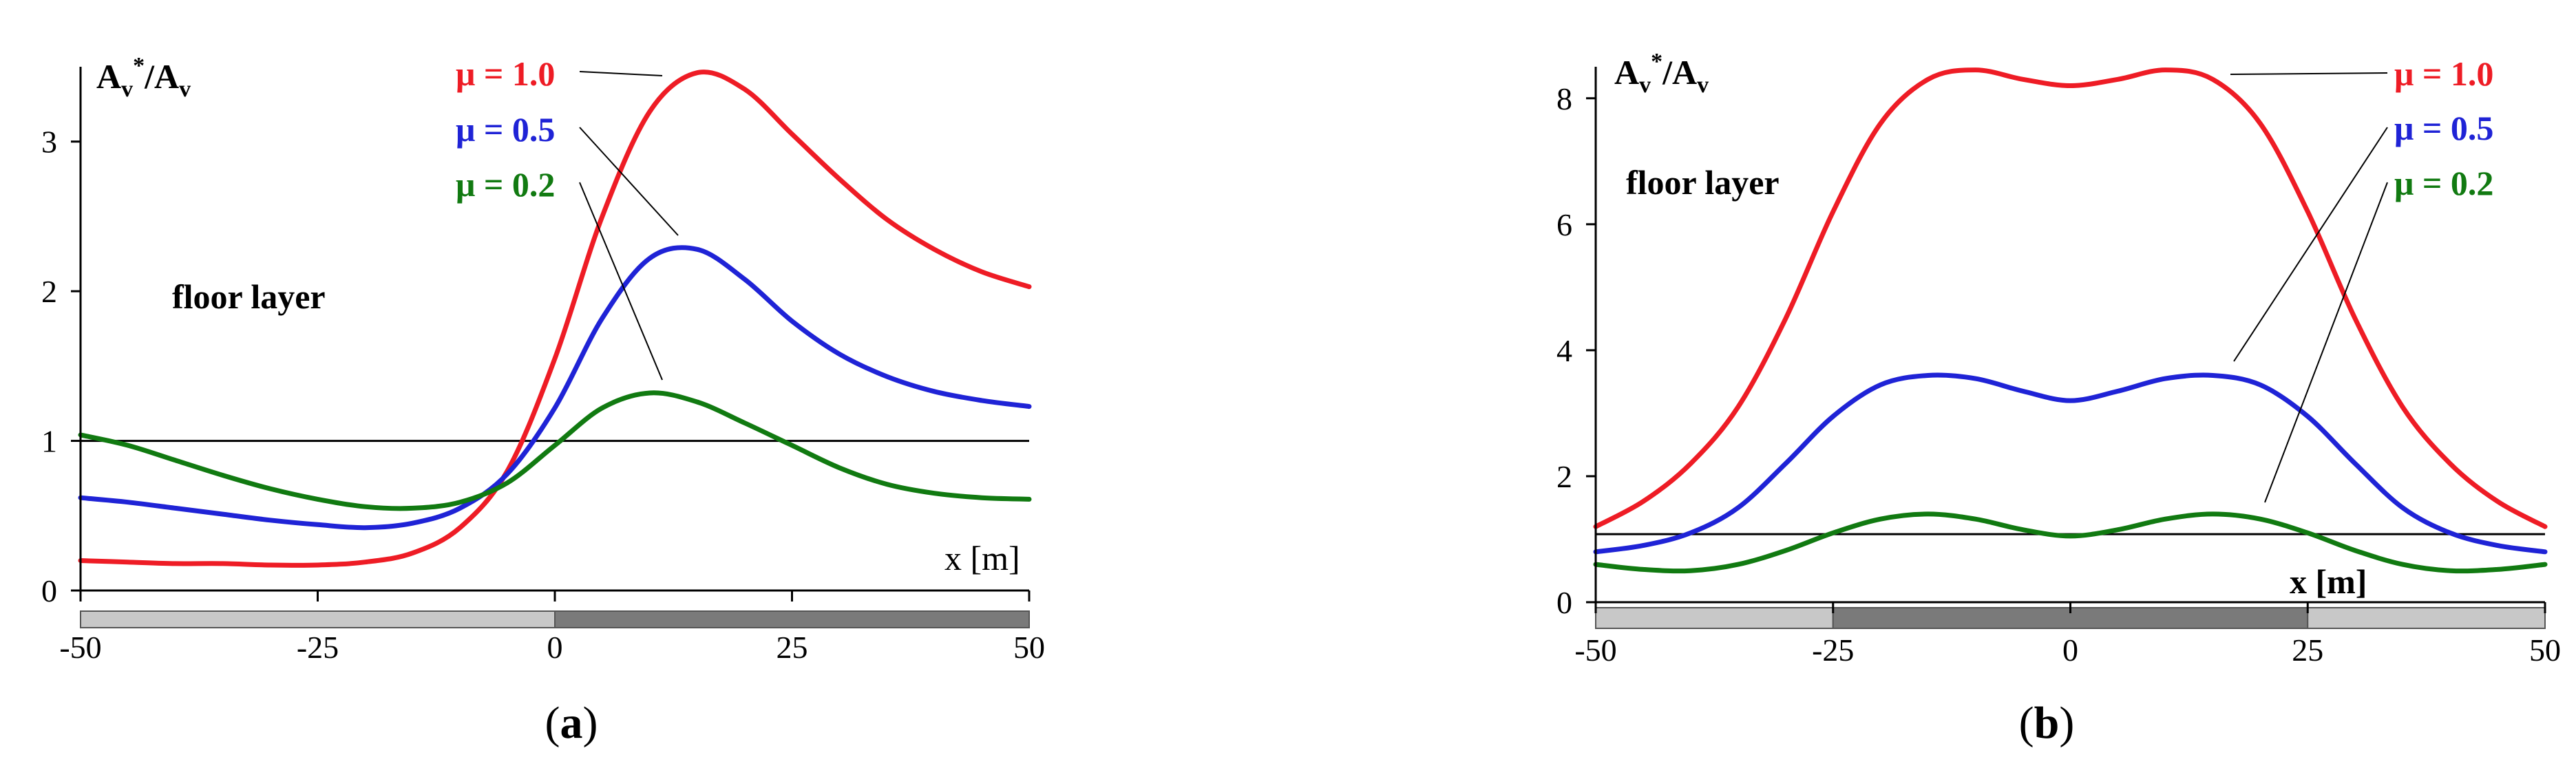  I want to click on panel-b-legend-mu-0-2: μ = 0.2, so click(2444, 183).